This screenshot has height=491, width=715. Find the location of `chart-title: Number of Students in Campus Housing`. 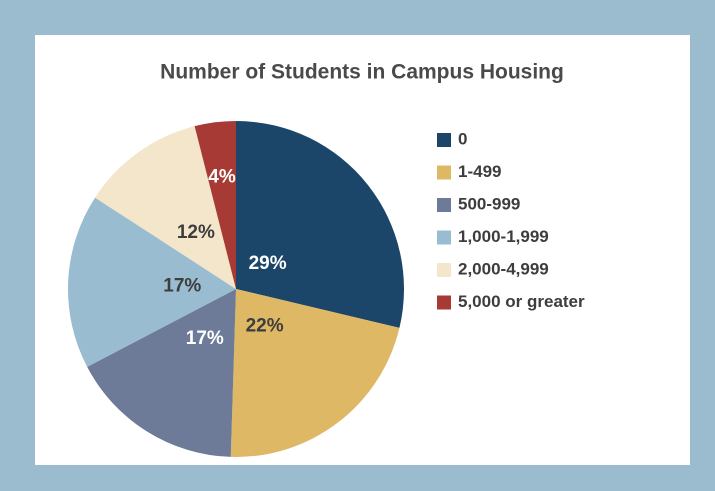

chart-title: Number of Students in Campus Housing is located at coordinates (362, 72).